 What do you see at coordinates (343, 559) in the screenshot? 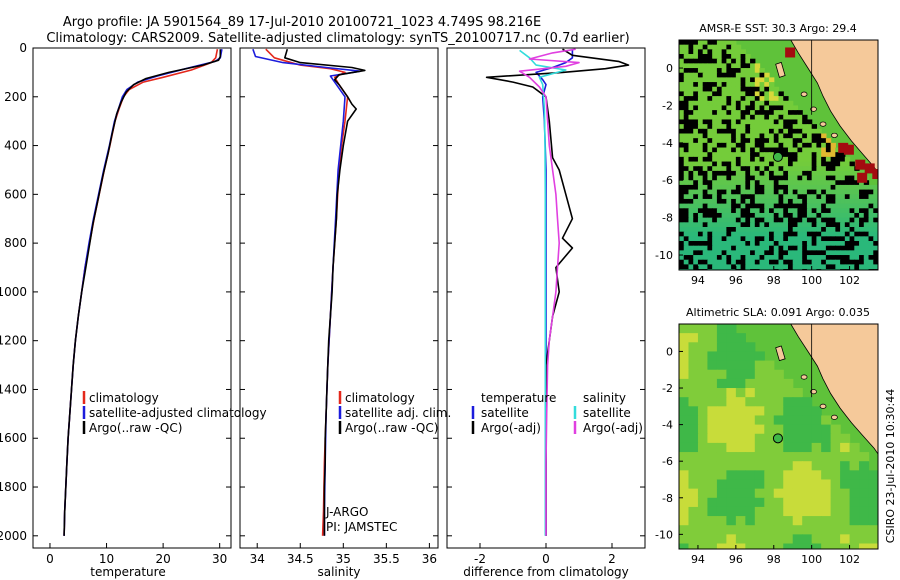
I see `x-tick-label: 35` at bounding box center [343, 559].